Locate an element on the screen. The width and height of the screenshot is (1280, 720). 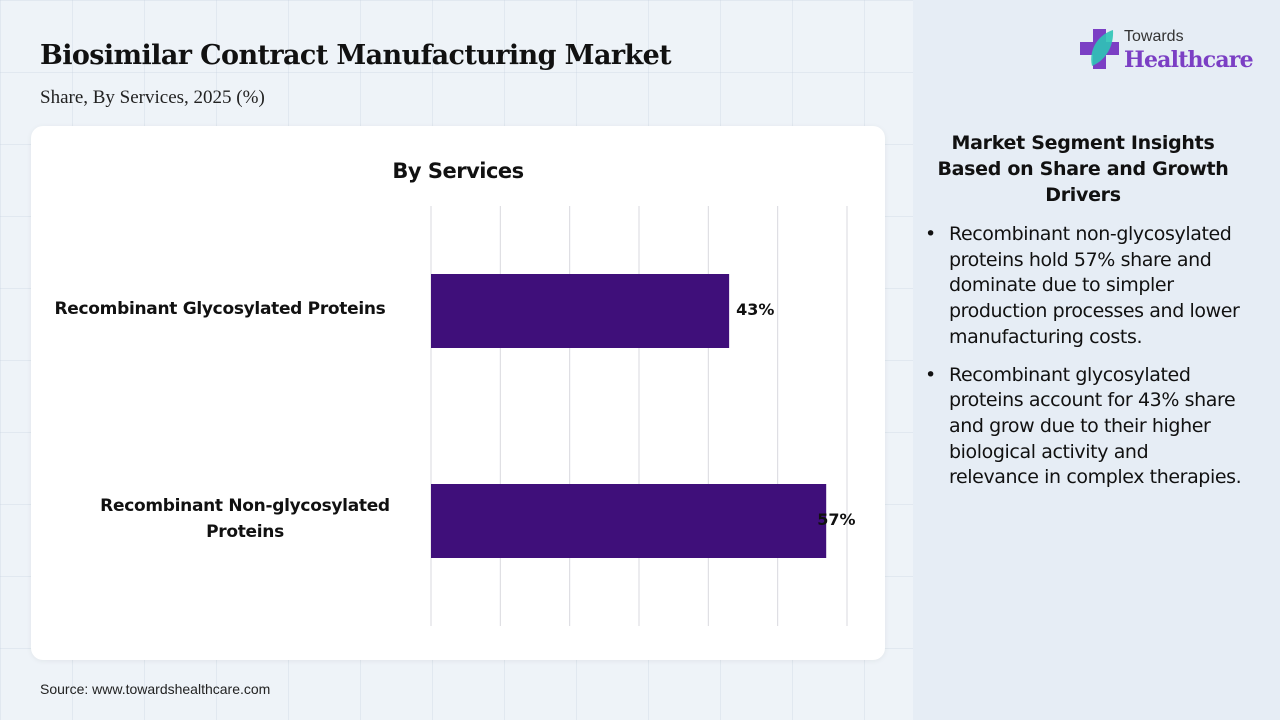
logo-text-towards: Towards is located at coordinates (1154, 36).